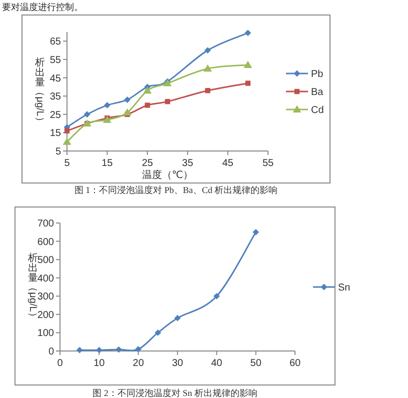 Image resolution: width=408 pixels, height=398 pixels. What do you see at coordinates (56, 78) in the screenshot?
I see `y-tick-label: 45` at bounding box center [56, 78].